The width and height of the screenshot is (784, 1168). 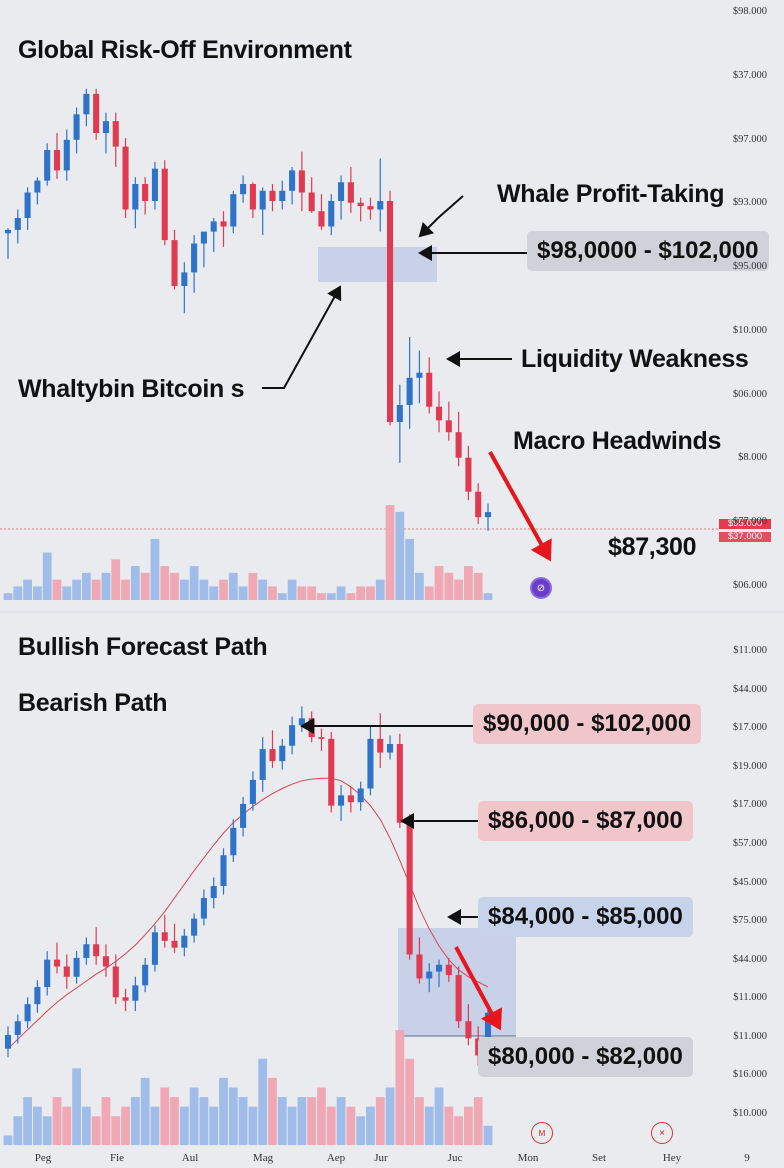 What do you see at coordinates (749, 203) in the screenshot?
I see `y-tick-label: $93.000` at bounding box center [749, 203].